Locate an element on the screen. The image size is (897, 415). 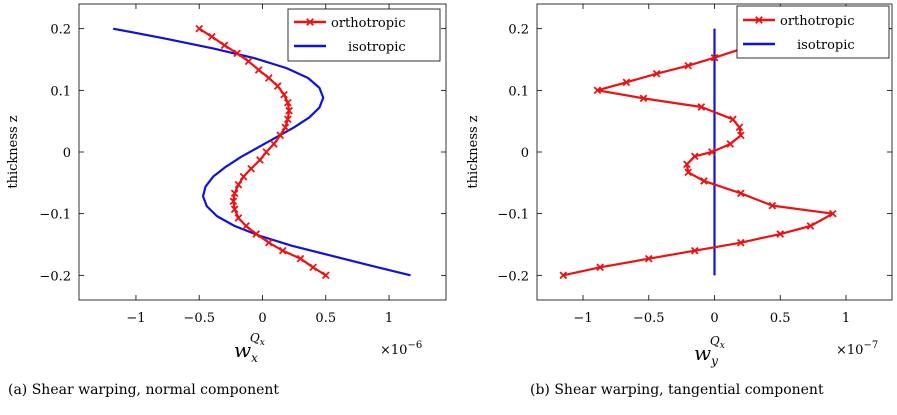
y-tick-label: 0.2 is located at coordinates (60, 30).